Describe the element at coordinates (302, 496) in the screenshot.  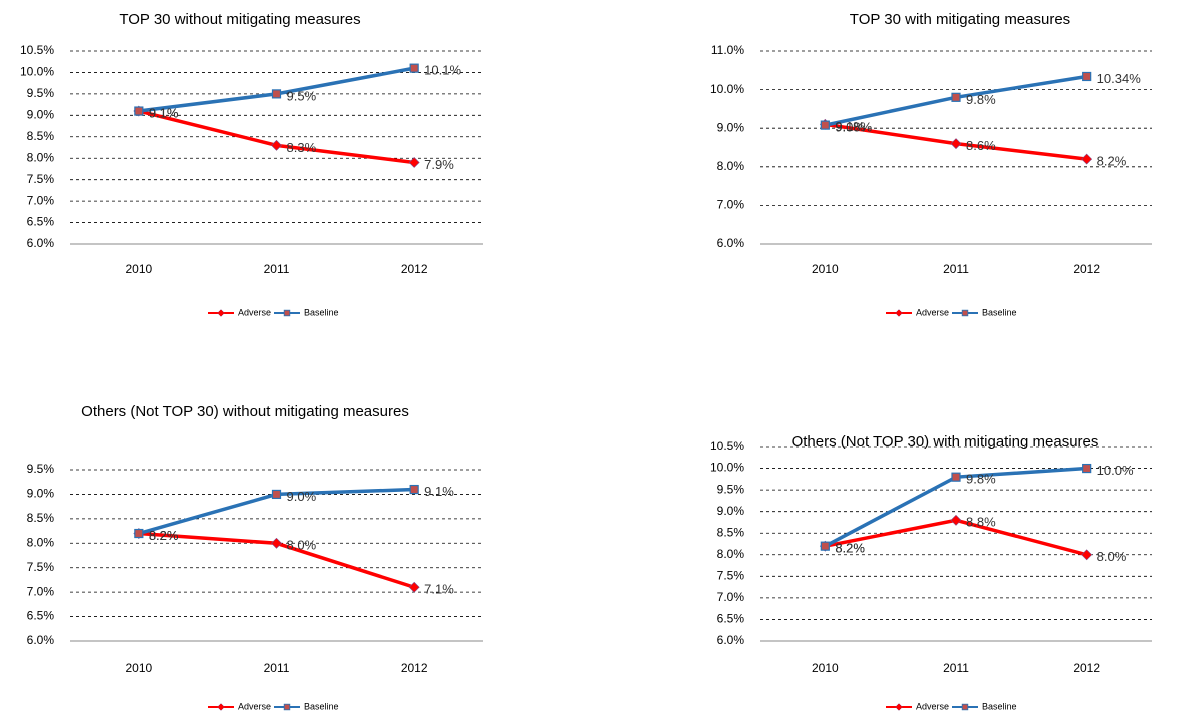
I see `data-label: 9.0%` at that location.